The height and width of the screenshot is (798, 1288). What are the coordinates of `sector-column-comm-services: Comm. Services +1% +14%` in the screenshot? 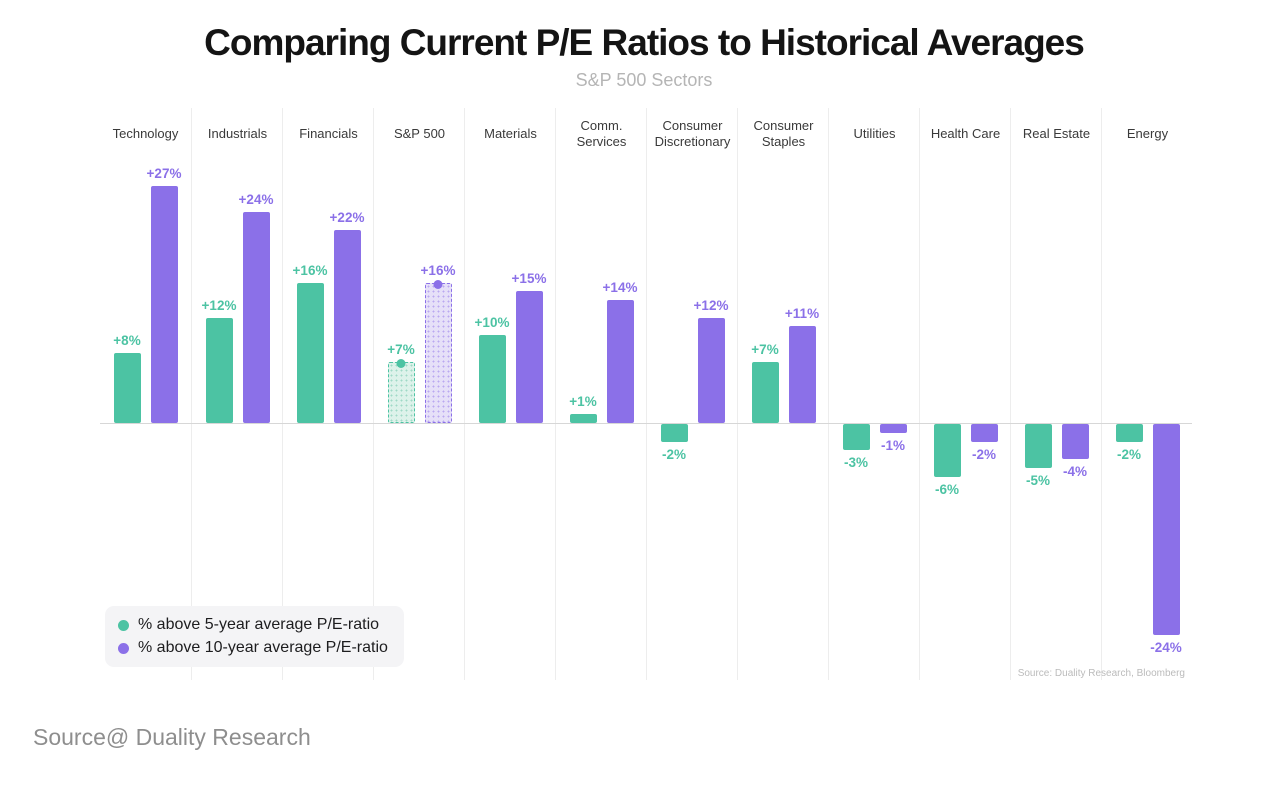 It's located at (601, 394).